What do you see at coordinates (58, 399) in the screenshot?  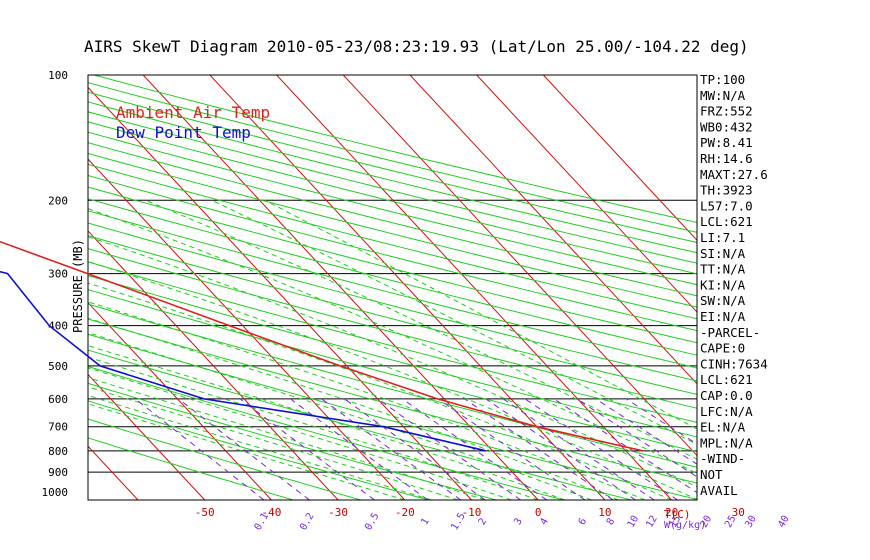 I see `pressure-tick: 600` at bounding box center [58, 399].